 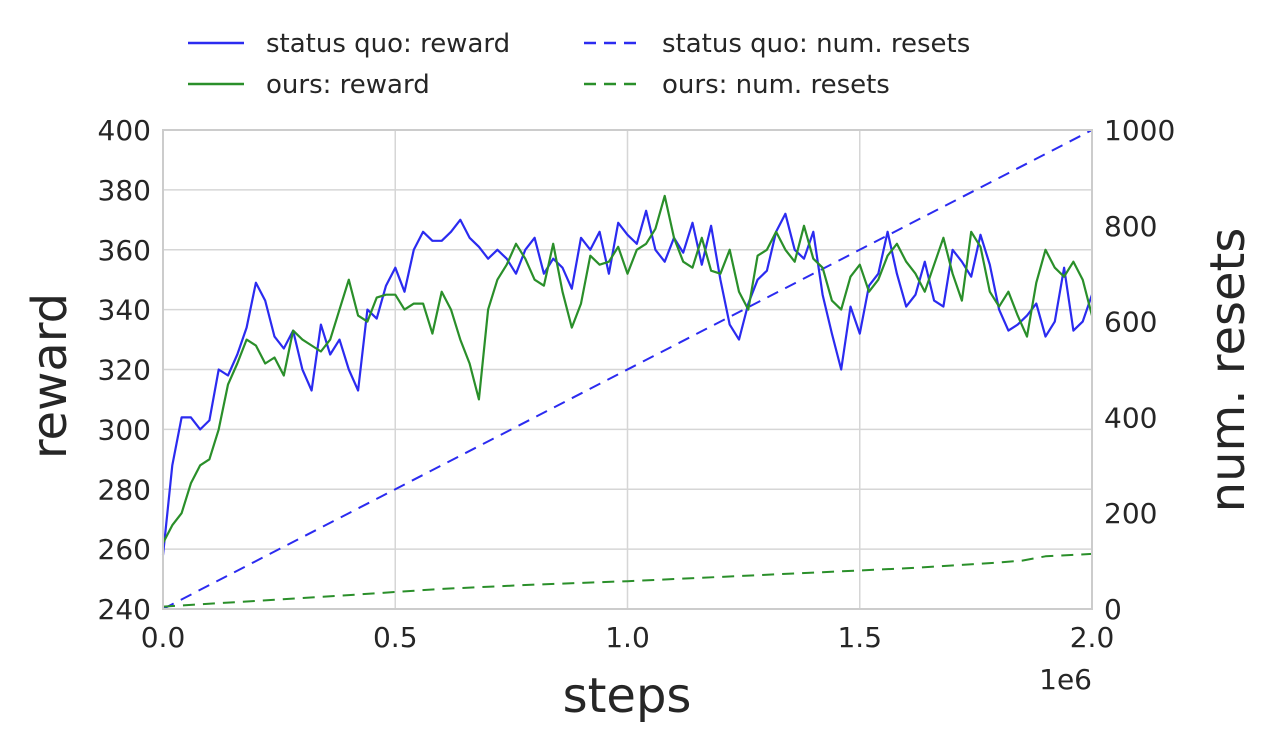 I want to click on y-tick-label: 240, so click(x=124, y=609).